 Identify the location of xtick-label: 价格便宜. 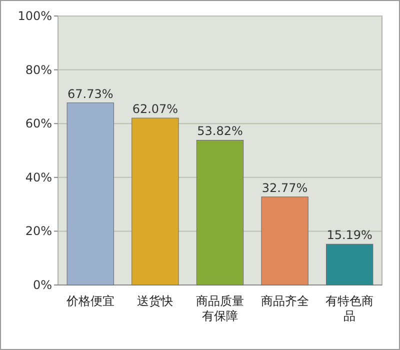
(90, 301).